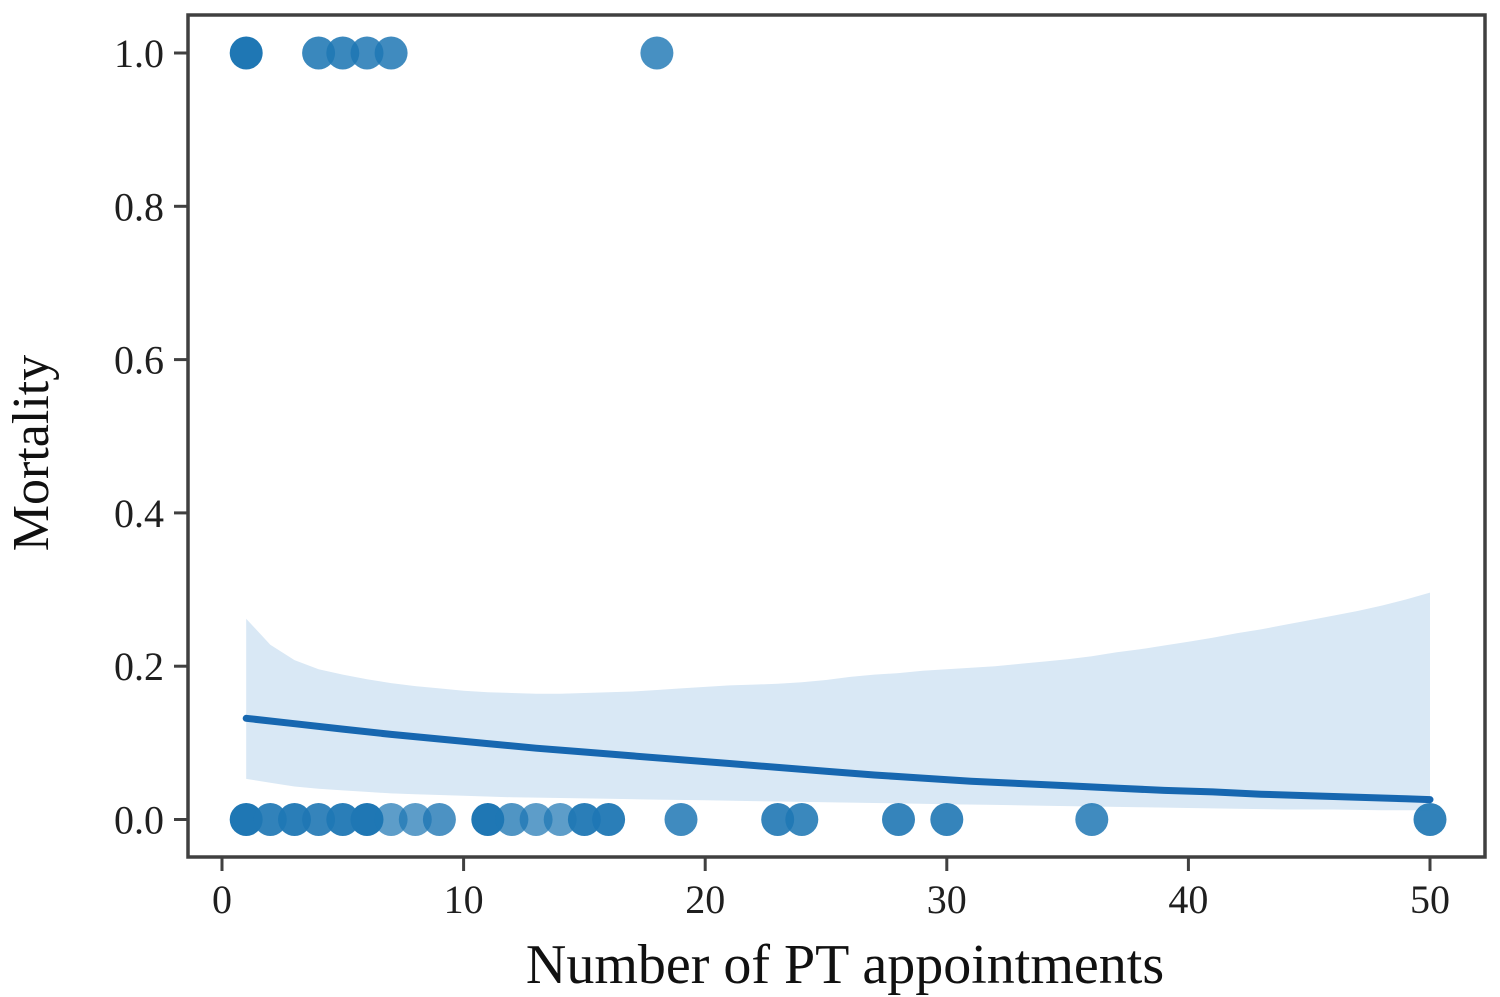 This screenshot has height=997, width=1500. I want to click on x-tick-label: 20, so click(705, 899).